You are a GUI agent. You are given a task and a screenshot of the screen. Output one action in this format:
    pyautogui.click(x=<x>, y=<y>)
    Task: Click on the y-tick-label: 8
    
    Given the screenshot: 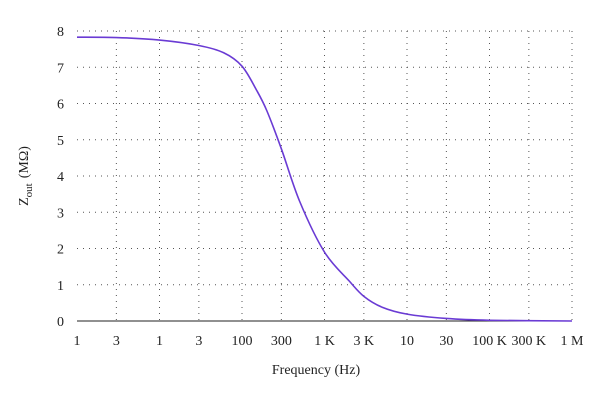 What is the action you would take?
    pyautogui.click(x=60, y=32)
    